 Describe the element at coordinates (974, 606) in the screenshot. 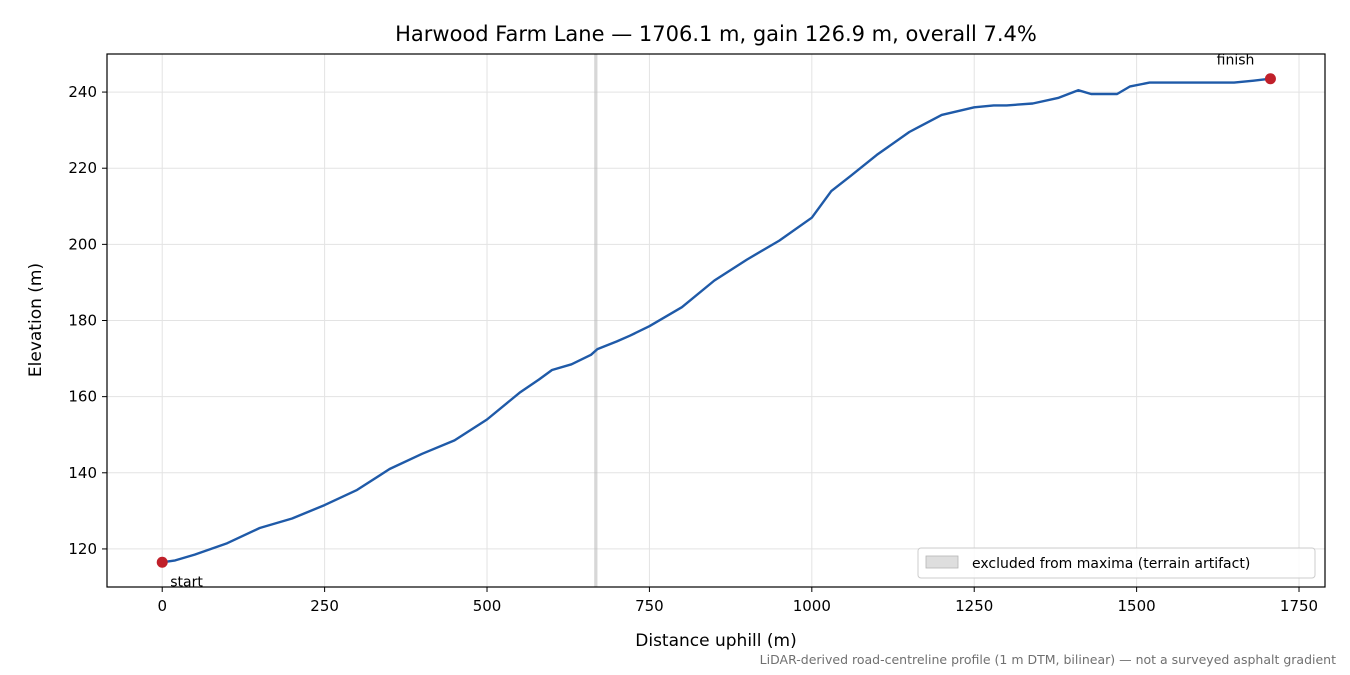

I see `x-tick-label: 1250` at that location.